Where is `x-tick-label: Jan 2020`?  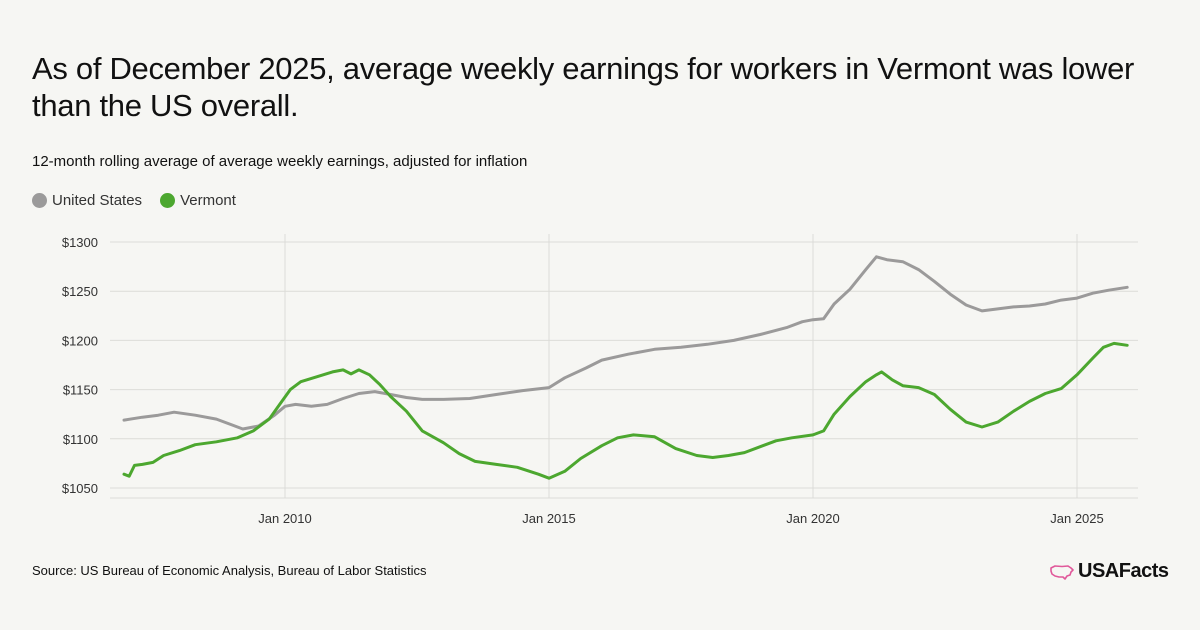
x-tick-label: Jan 2020 is located at coordinates (813, 518).